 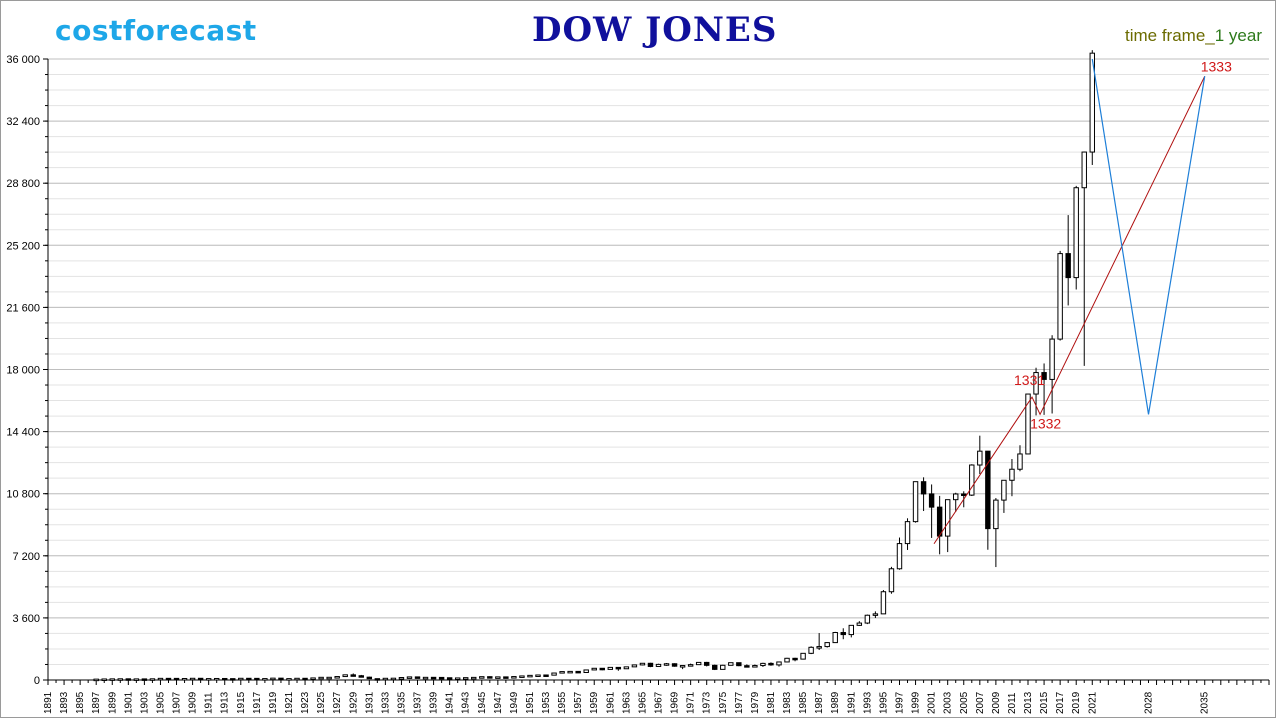 I want to click on x-tick-label: 1925, so click(x=321, y=702).